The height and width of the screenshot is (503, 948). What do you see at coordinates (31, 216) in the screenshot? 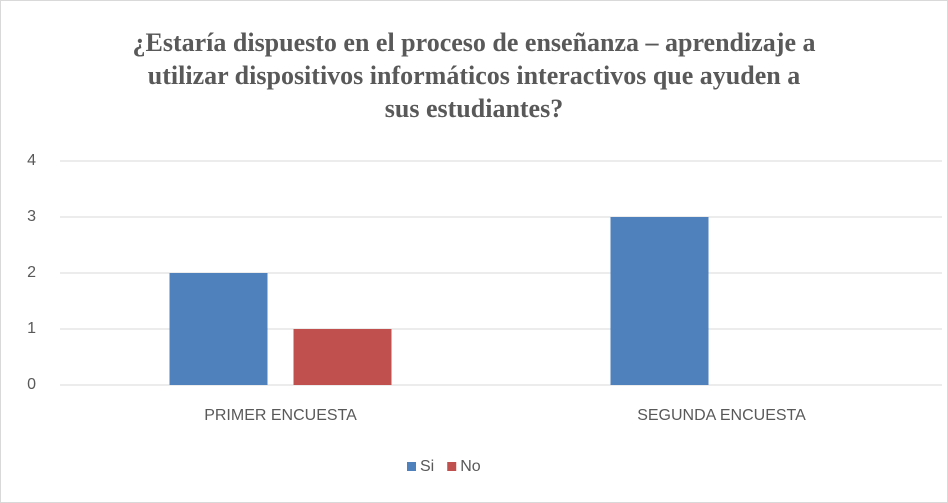
I see `y-tick-label: 3` at bounding box center [31, 216].